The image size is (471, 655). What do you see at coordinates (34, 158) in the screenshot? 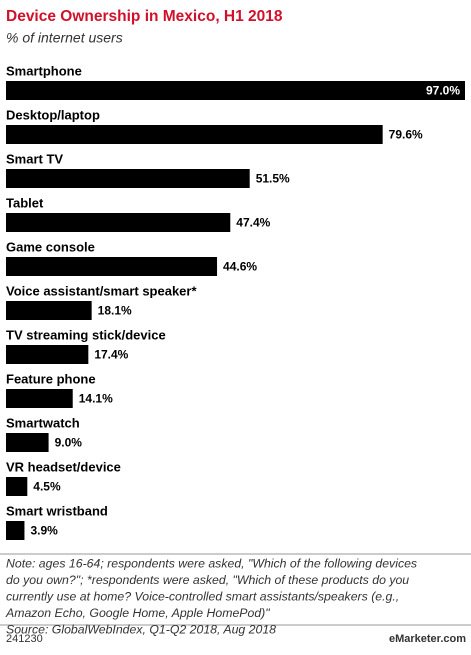
I see `category-label: Smart TV` at bounding box center [34, 158].